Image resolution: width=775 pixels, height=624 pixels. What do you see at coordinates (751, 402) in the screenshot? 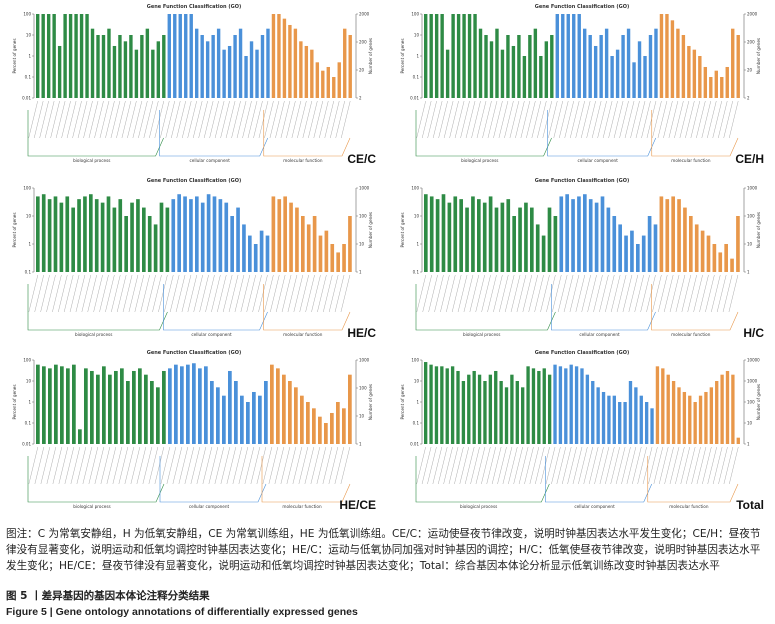
I see `y2-tick-label: 100` at bounding box center [751, 402].